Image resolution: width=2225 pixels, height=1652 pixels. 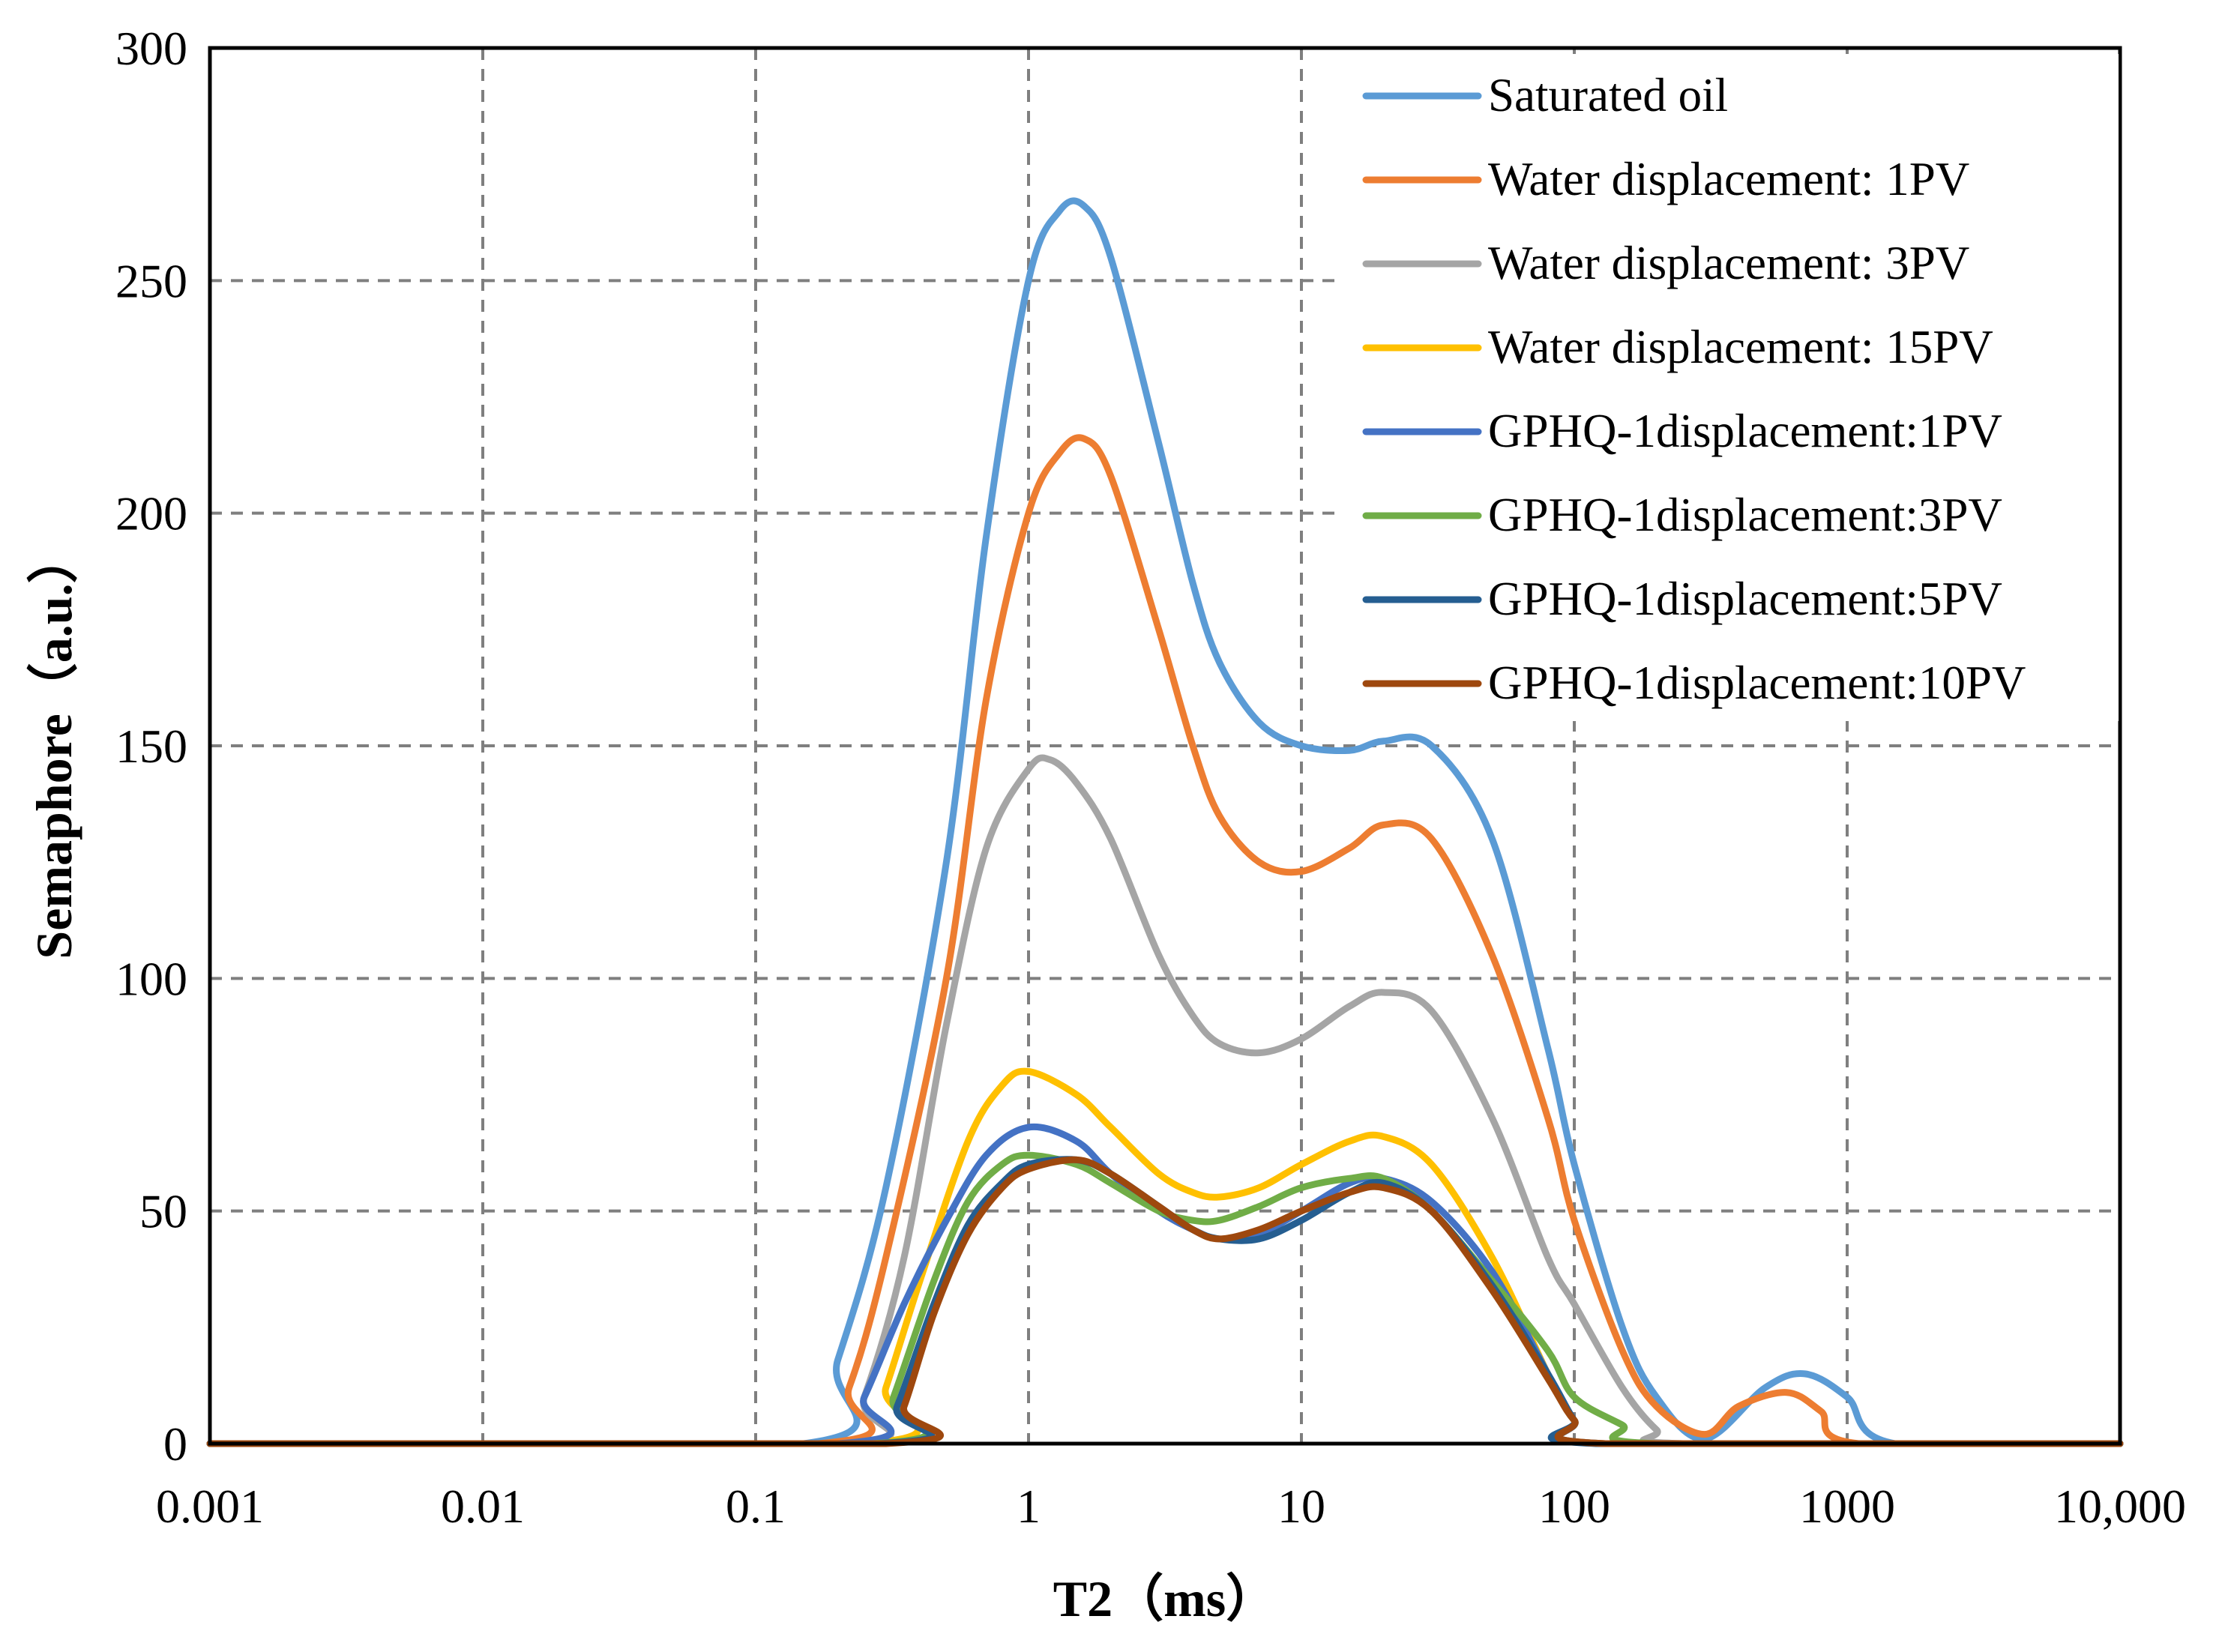 I want to click on legend-label: GPHQ-1displacement:10PV, so click(x=1757, y=683).